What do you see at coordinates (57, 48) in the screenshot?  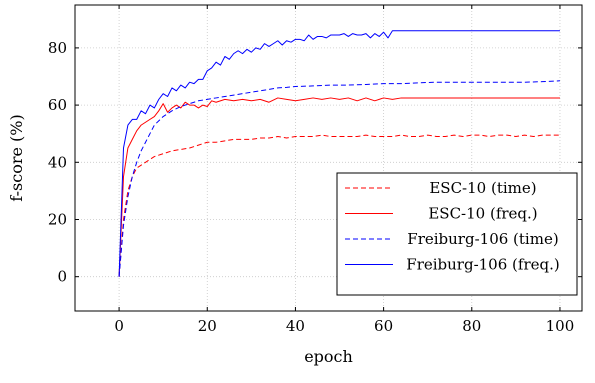 I see `y-tick-label: 80` at bounding box center [57, 48].